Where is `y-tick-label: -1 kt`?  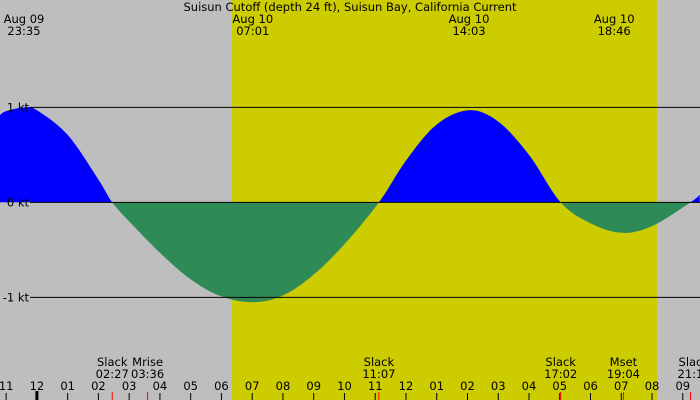 y-tick-label: -1 kt is located at coordinates (16, 297).